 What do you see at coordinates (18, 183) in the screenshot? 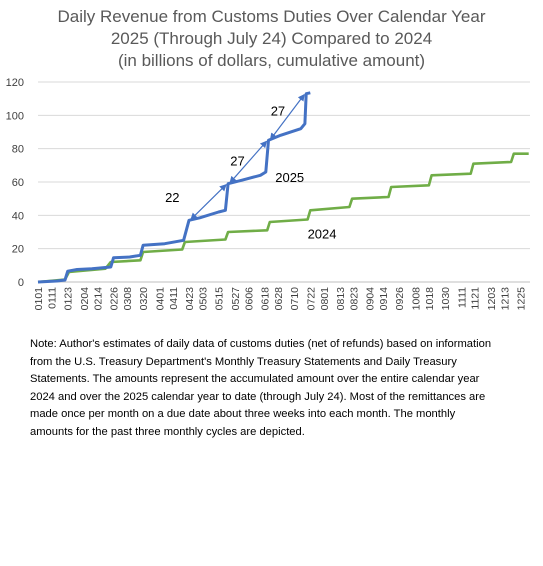
I see `y-tick-label: 60` at bounding box center [18, 183].